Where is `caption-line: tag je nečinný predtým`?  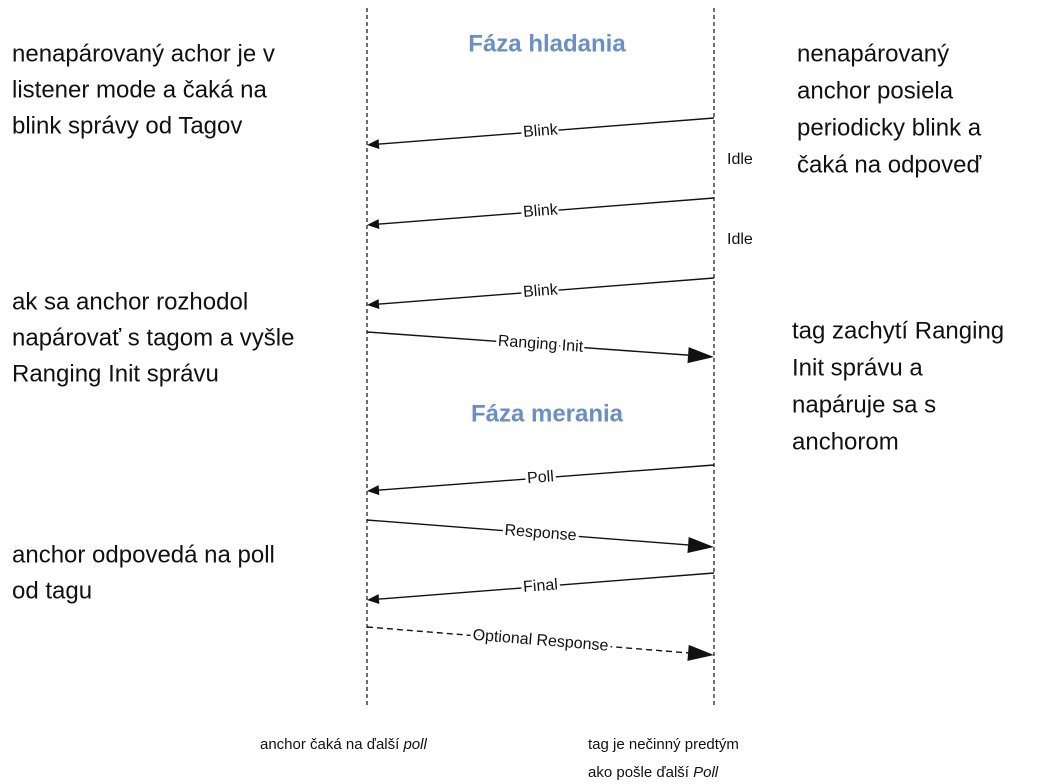
caption-line: tag je nečinný predtým is located at coordinates (663, 744).